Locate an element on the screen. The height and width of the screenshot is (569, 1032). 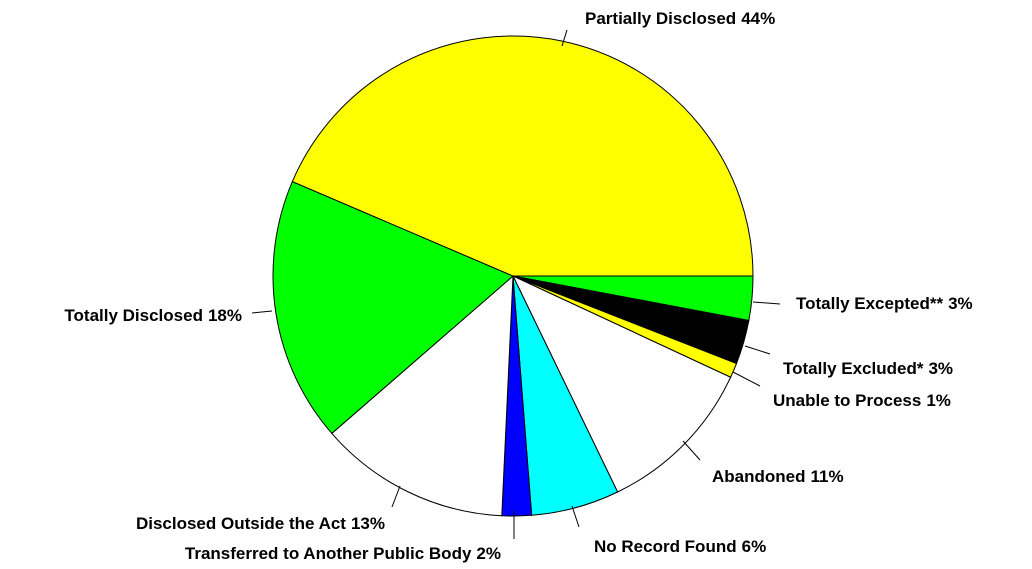
slice-label: Disclosed Outside the Act 13% is located at coordinates (260, 523).